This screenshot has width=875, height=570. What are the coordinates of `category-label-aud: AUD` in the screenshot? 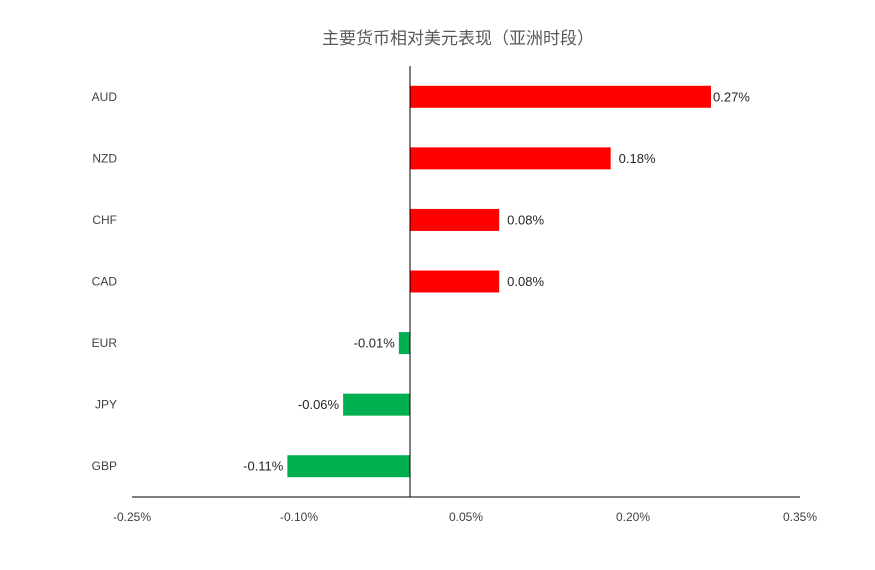 It's located at (105, 97).